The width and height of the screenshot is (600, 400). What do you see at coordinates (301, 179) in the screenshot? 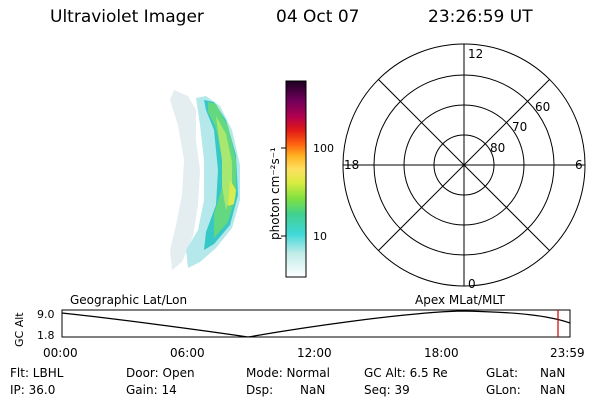
I see `colorbar: 100 10 photon cm⁻²s⁻¹` at bounding box center [301, 179].